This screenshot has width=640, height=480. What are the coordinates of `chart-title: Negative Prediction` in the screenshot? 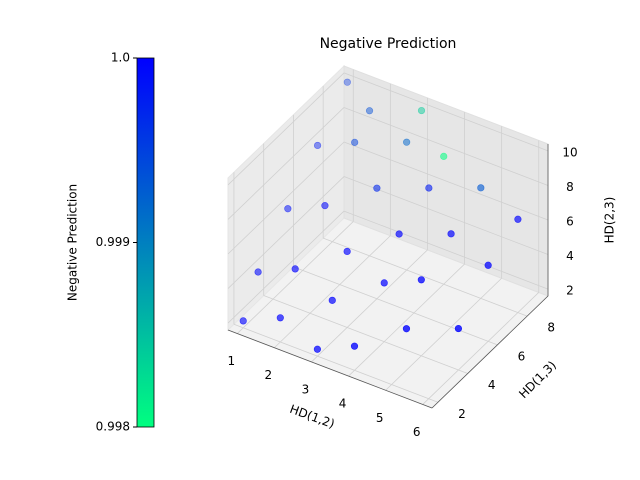 It's located at (388, 44).